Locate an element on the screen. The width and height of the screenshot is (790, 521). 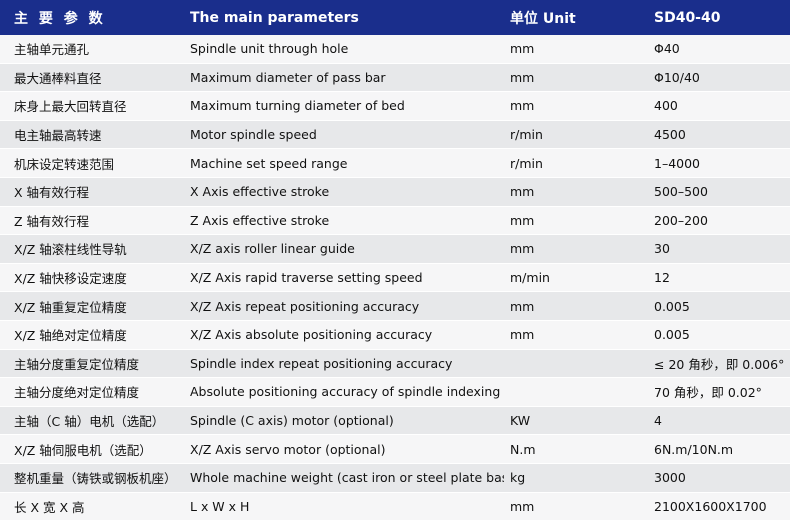
param-name-cn: 主轴单元通孔 is located at coordinates (52, 50).